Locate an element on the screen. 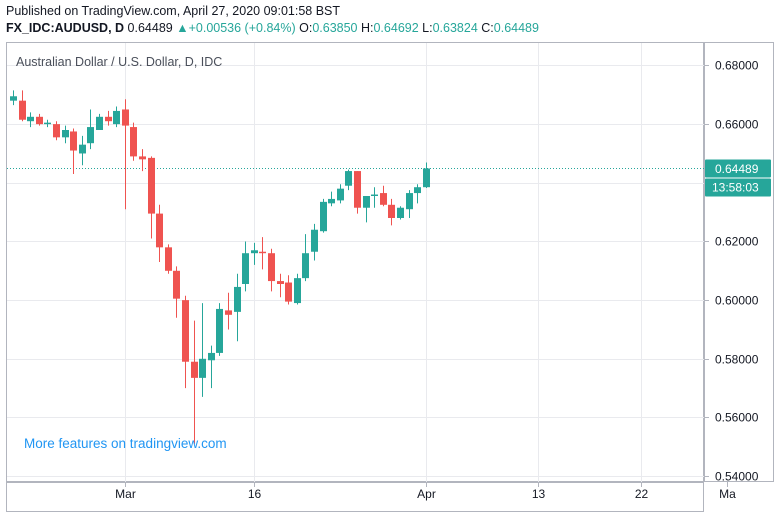  y-tick-label: 0.58000 is located at coordinates (737, 360).